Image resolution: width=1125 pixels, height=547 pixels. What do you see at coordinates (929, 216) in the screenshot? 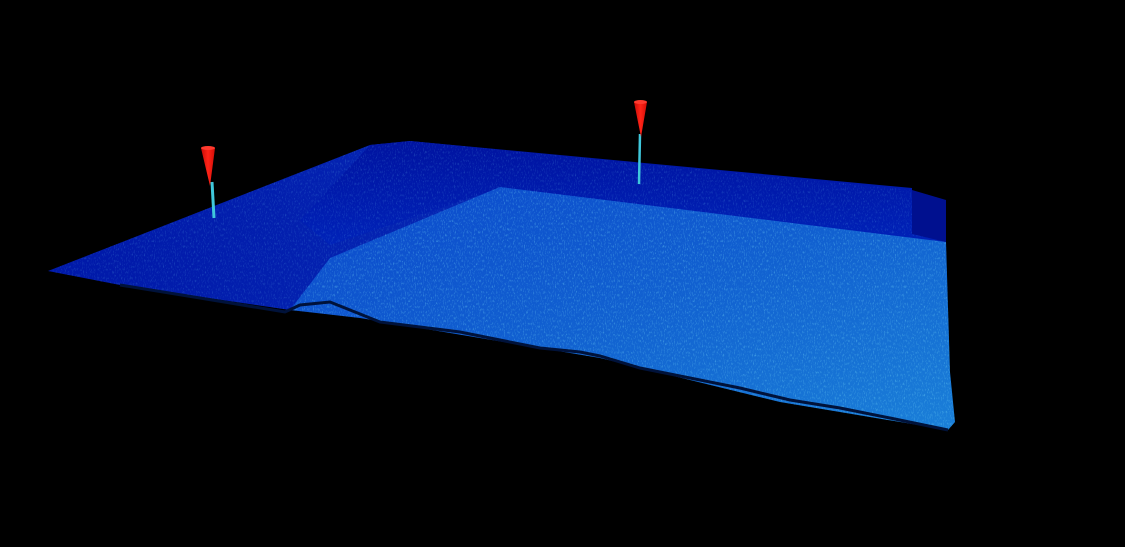
I see `surface-right-cap` at bounding box center [929, 216].